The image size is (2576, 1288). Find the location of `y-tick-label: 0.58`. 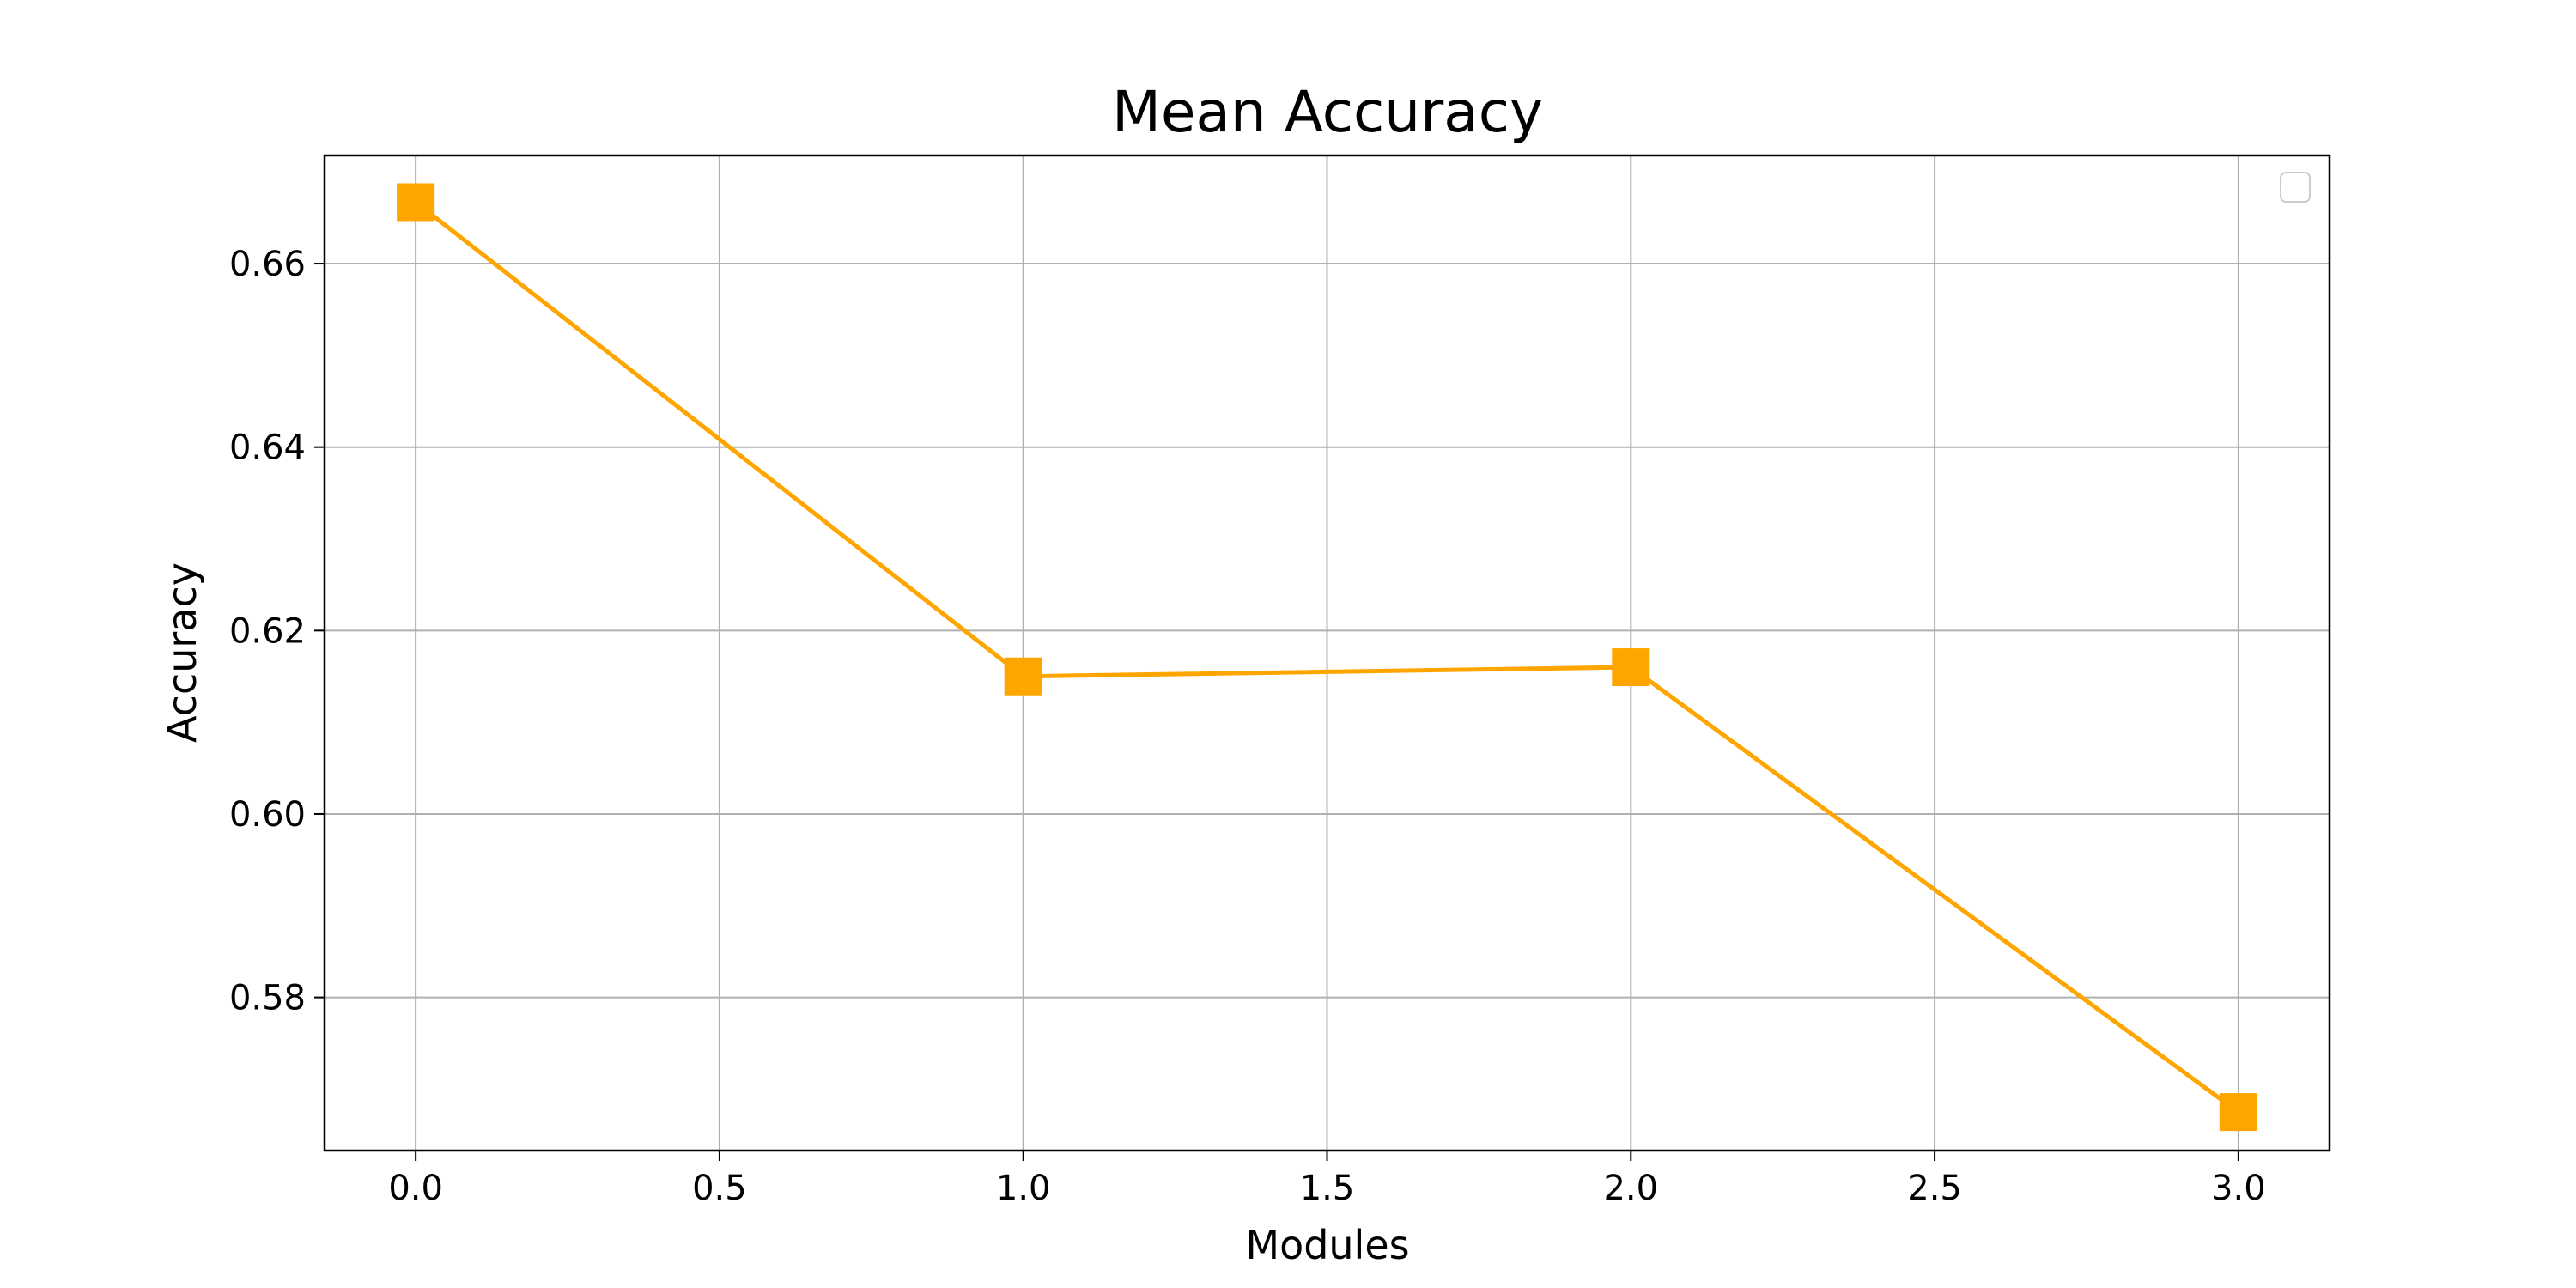

y-tick-label: 0.58 is located at coordinates (268, 998).